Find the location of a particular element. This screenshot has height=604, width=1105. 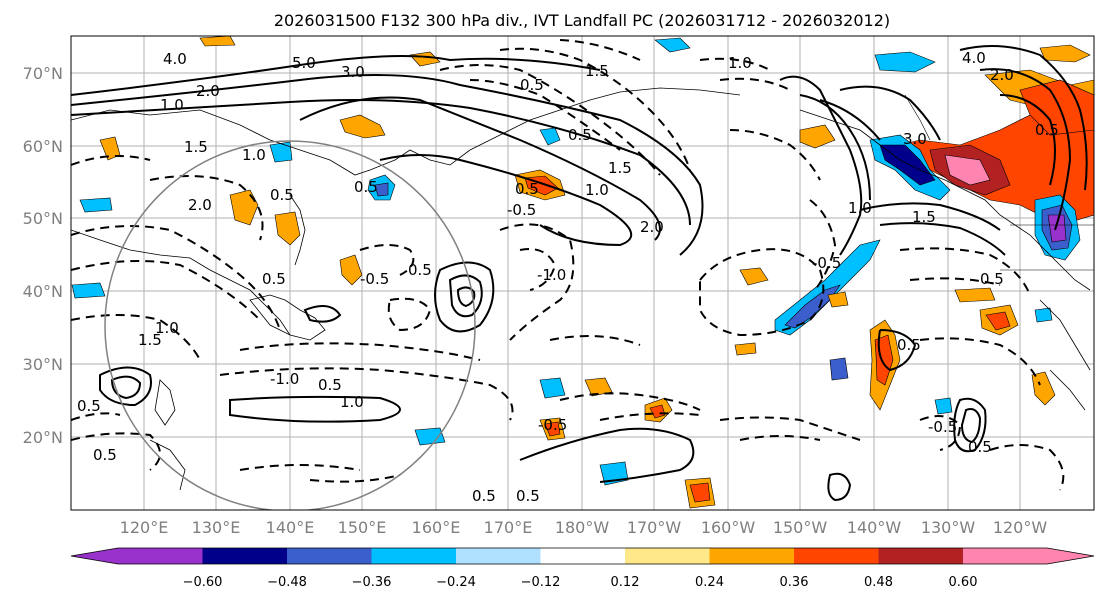

lon-label: 180°W is located at coordinates (582, 527).